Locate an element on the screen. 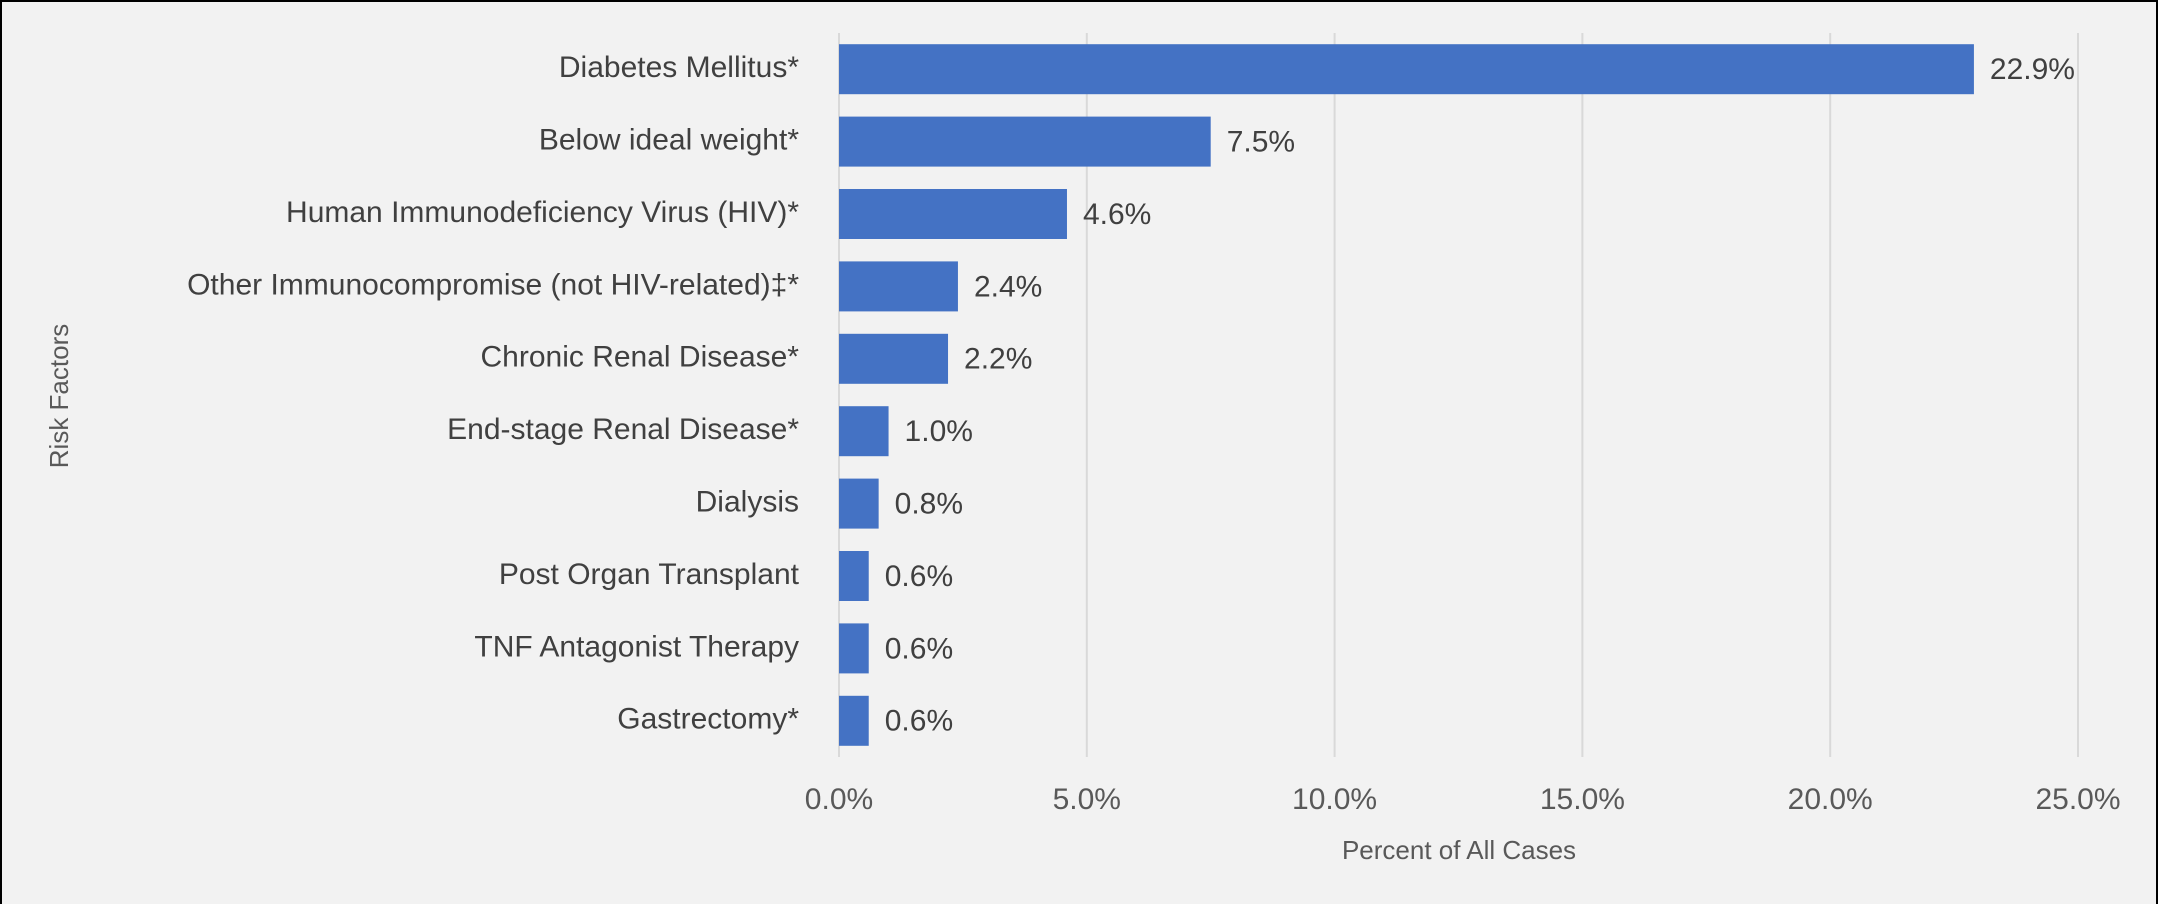 This screenshot has width=2158, height=904. data-label: 2.4% is located at coordinates (1008, 286).